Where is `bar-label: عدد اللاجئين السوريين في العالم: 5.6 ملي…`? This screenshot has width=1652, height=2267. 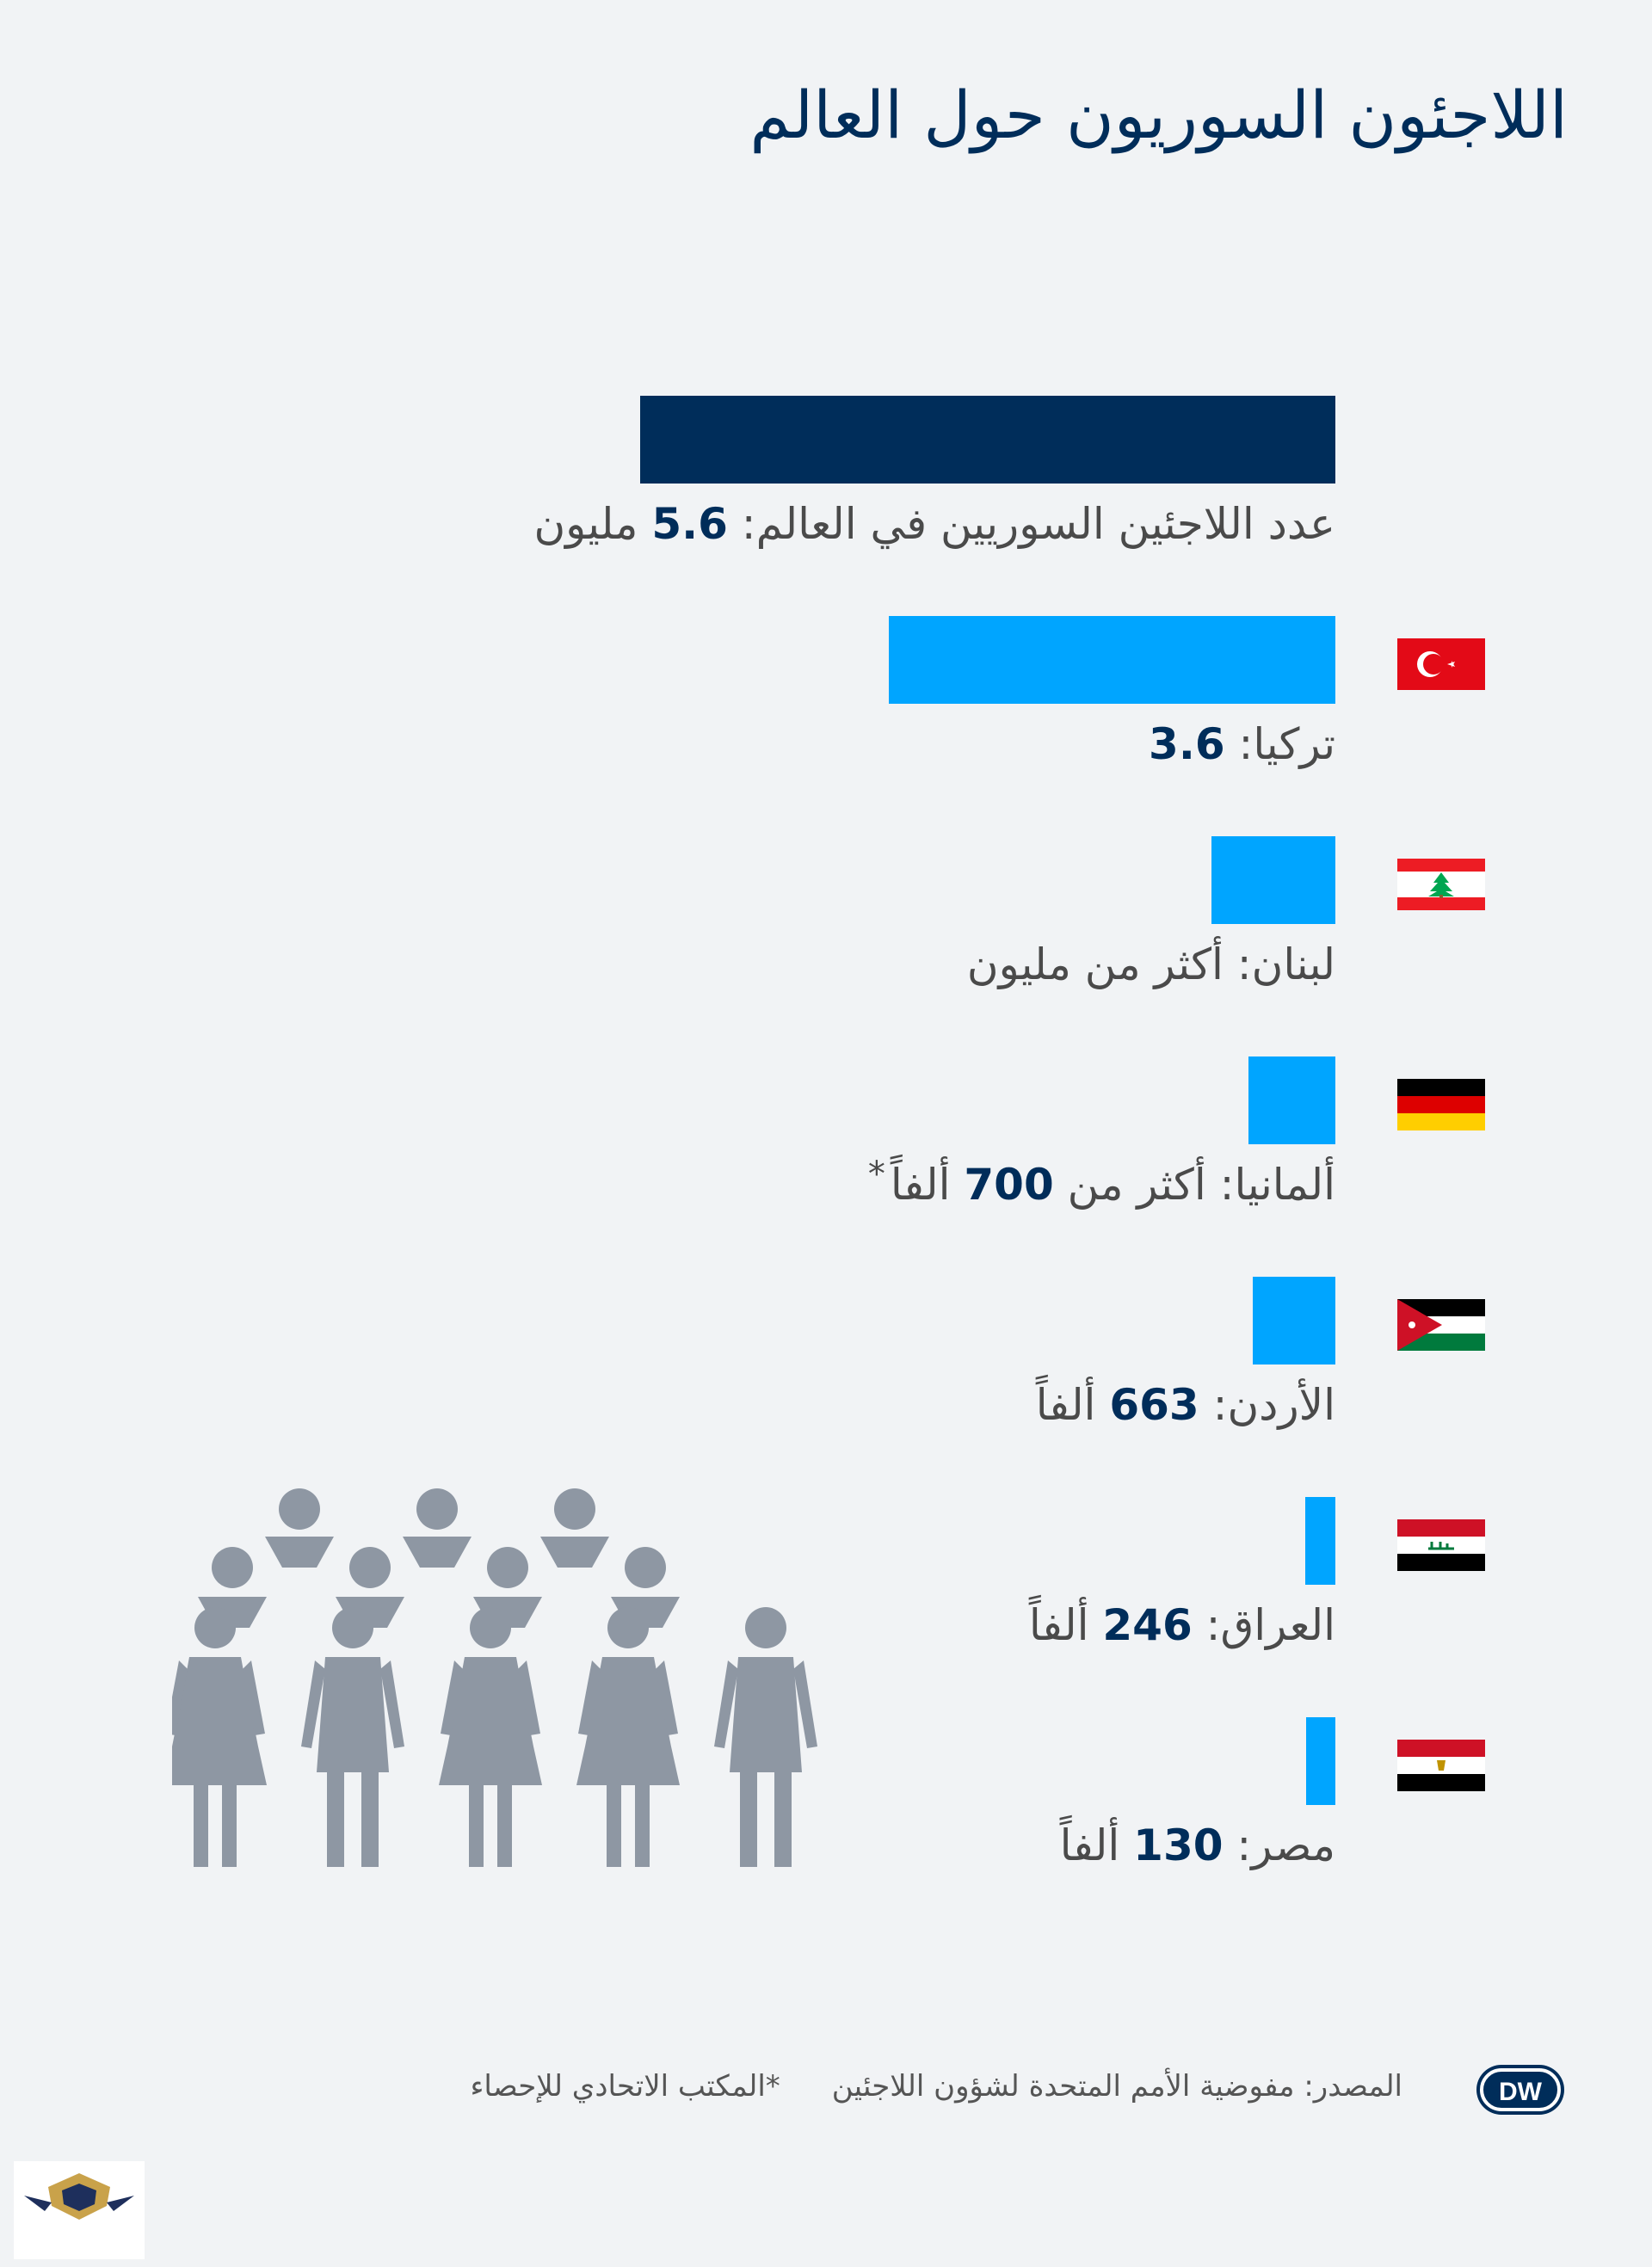 bar-label: عدد اللاجئين السوريين في العالم: 5.6 ملي… is located at coordinates (776, 524).